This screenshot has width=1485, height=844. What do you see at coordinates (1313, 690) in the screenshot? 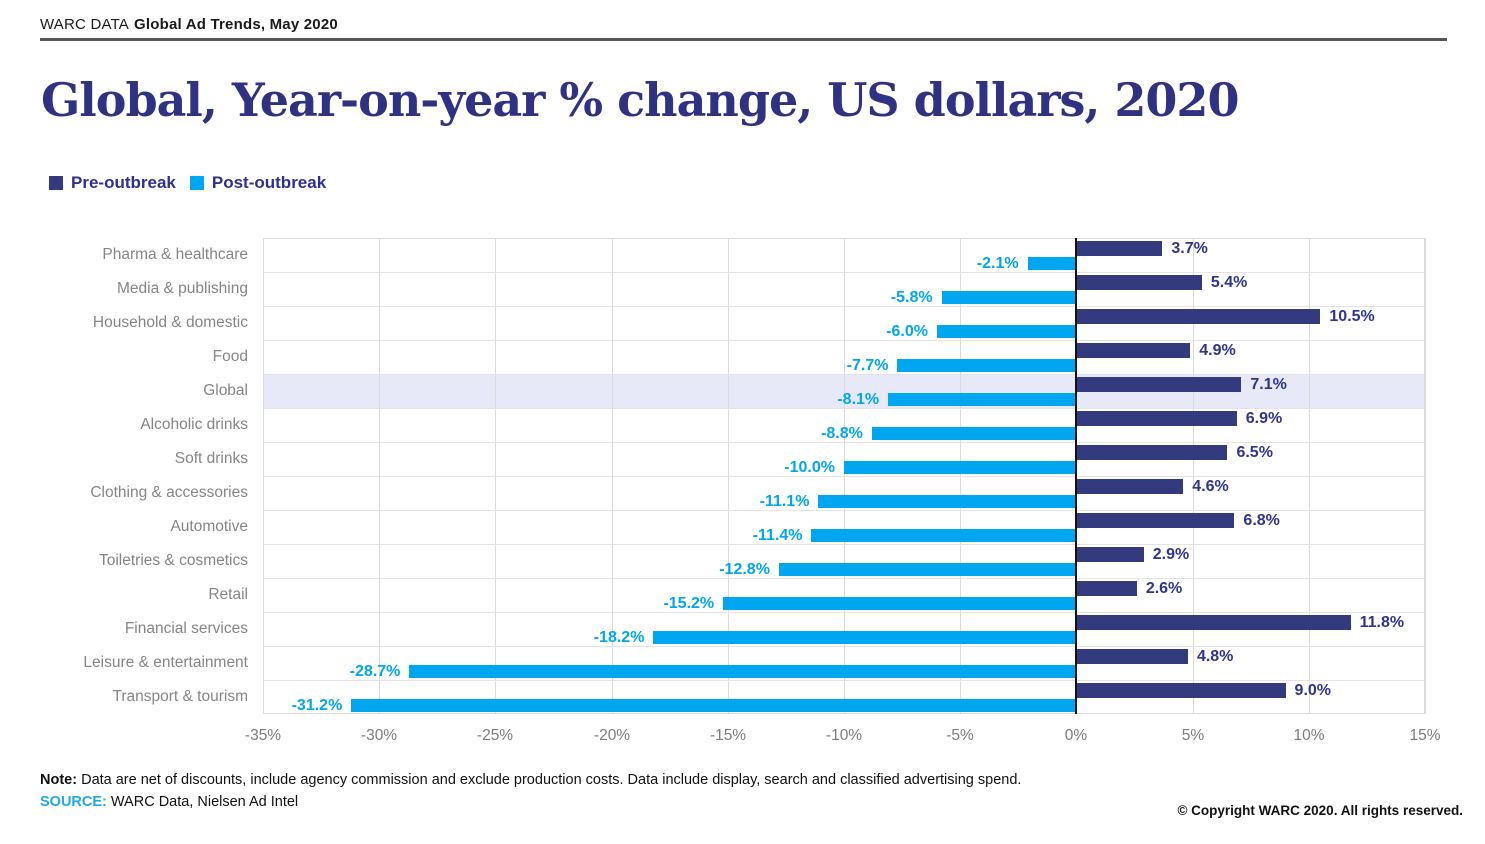
I see `value-label-pre: 9.0%` at bounding box center [1313, 690].